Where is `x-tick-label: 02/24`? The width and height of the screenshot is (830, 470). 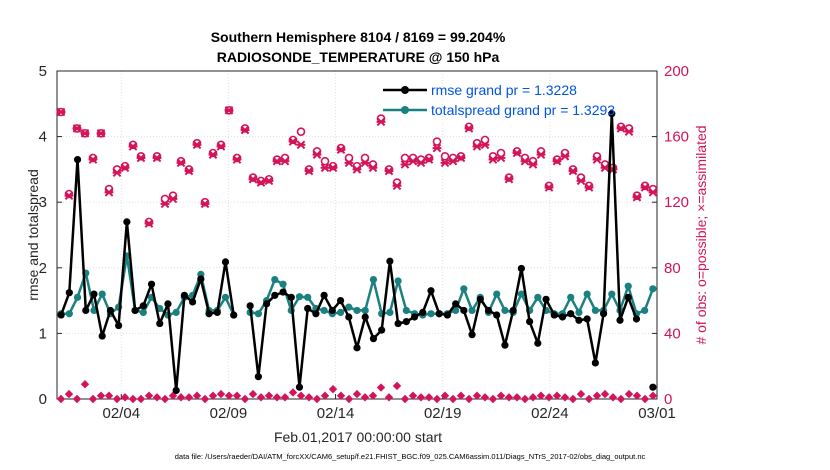
x-tick-label: 02/24 is located at coordinates (550, 413).